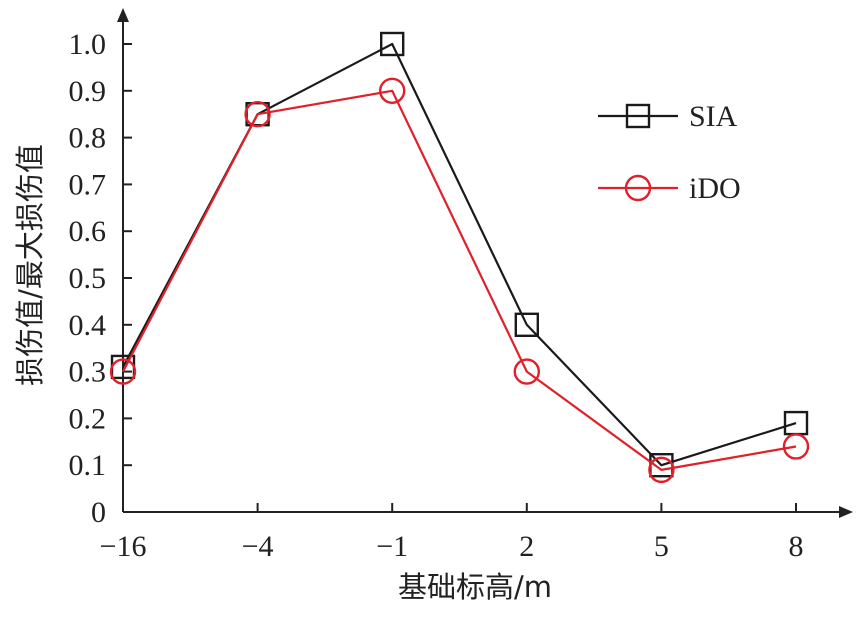  I want to click on x-tick-label: −16, so click(123, 546).